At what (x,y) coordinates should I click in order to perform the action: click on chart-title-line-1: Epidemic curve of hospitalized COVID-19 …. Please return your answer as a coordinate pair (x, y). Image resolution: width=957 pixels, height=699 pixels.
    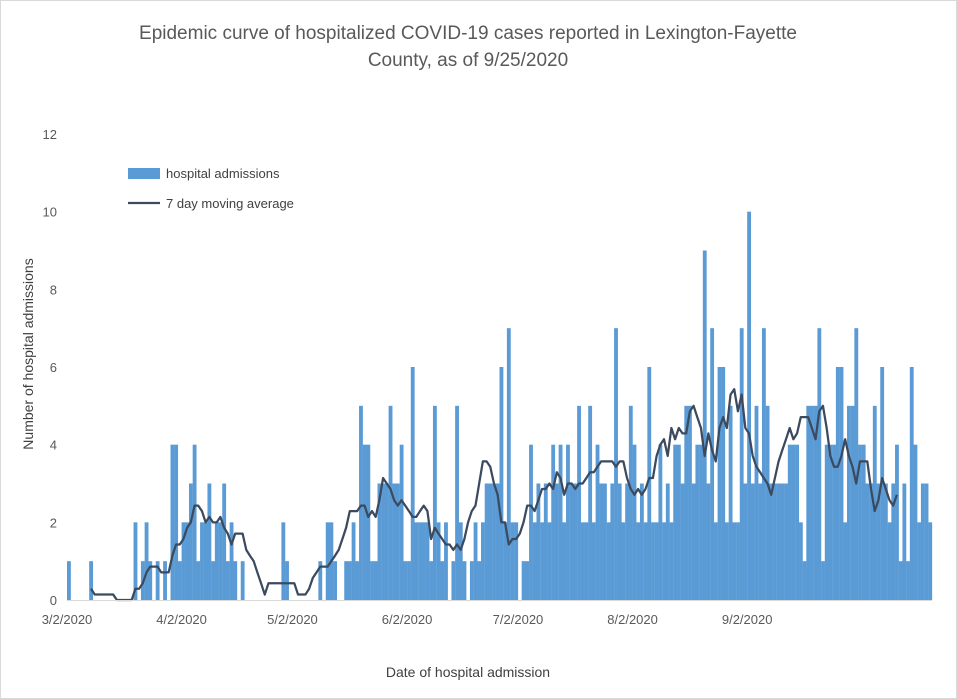
    Looking at the image, I should click on (468, 33).